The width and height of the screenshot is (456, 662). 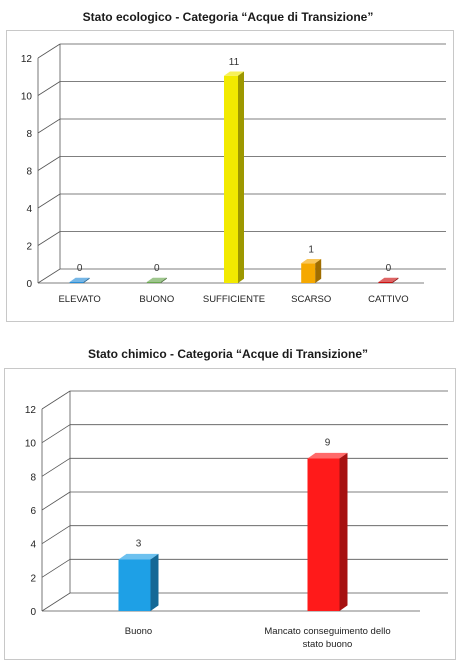 What do you see at coordinates (327, 631) in the screenshot?
I see `category-label: Mancato conseguimento dello` at bounding box center [327, 631].